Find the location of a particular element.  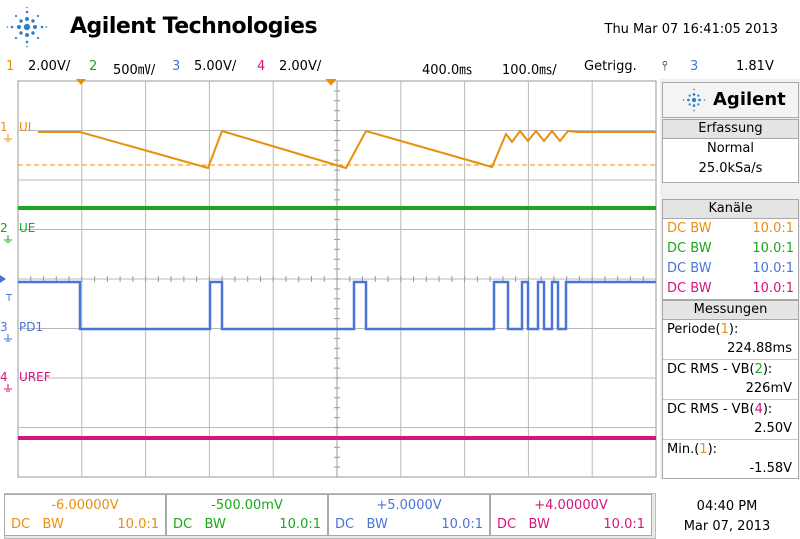

datetime-stamp: Thu Mar 07 16:41:05 2013 is located at coordinates (691, 29).